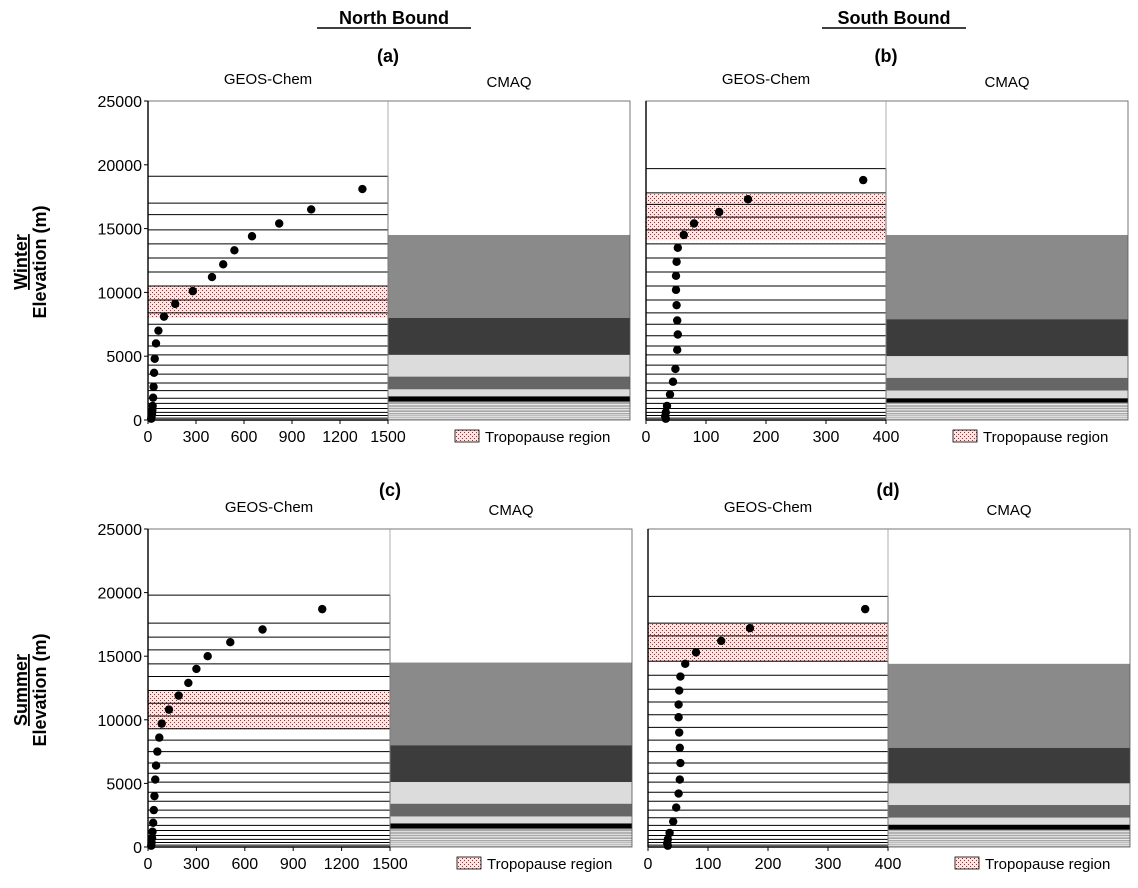  I want to click on panel-label: (a), so click(388, 56).